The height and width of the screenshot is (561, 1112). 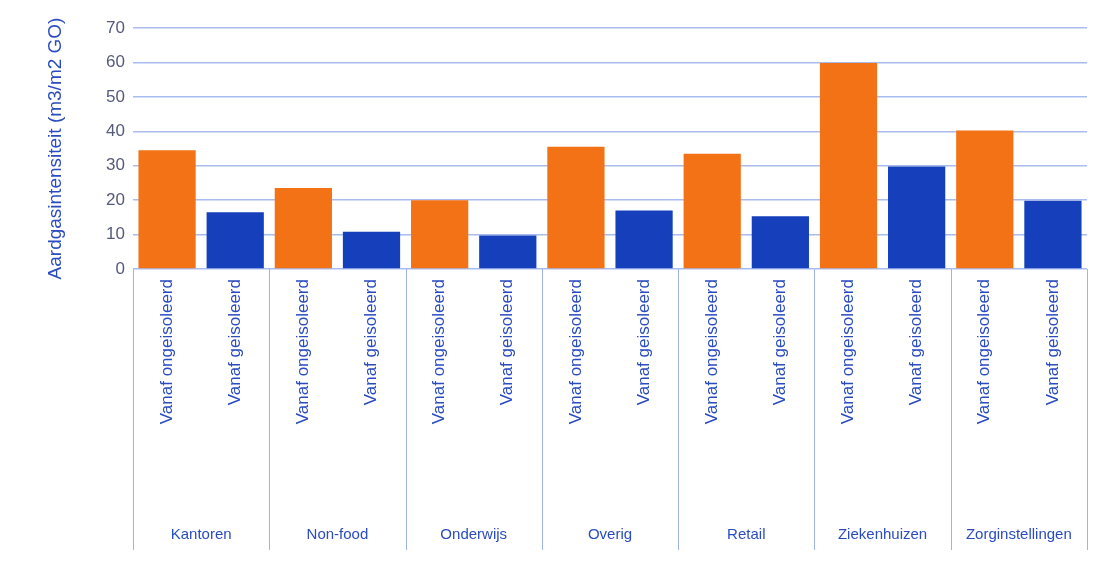 I want to click on y-tick-label: 30, so click(x=115, y=165).